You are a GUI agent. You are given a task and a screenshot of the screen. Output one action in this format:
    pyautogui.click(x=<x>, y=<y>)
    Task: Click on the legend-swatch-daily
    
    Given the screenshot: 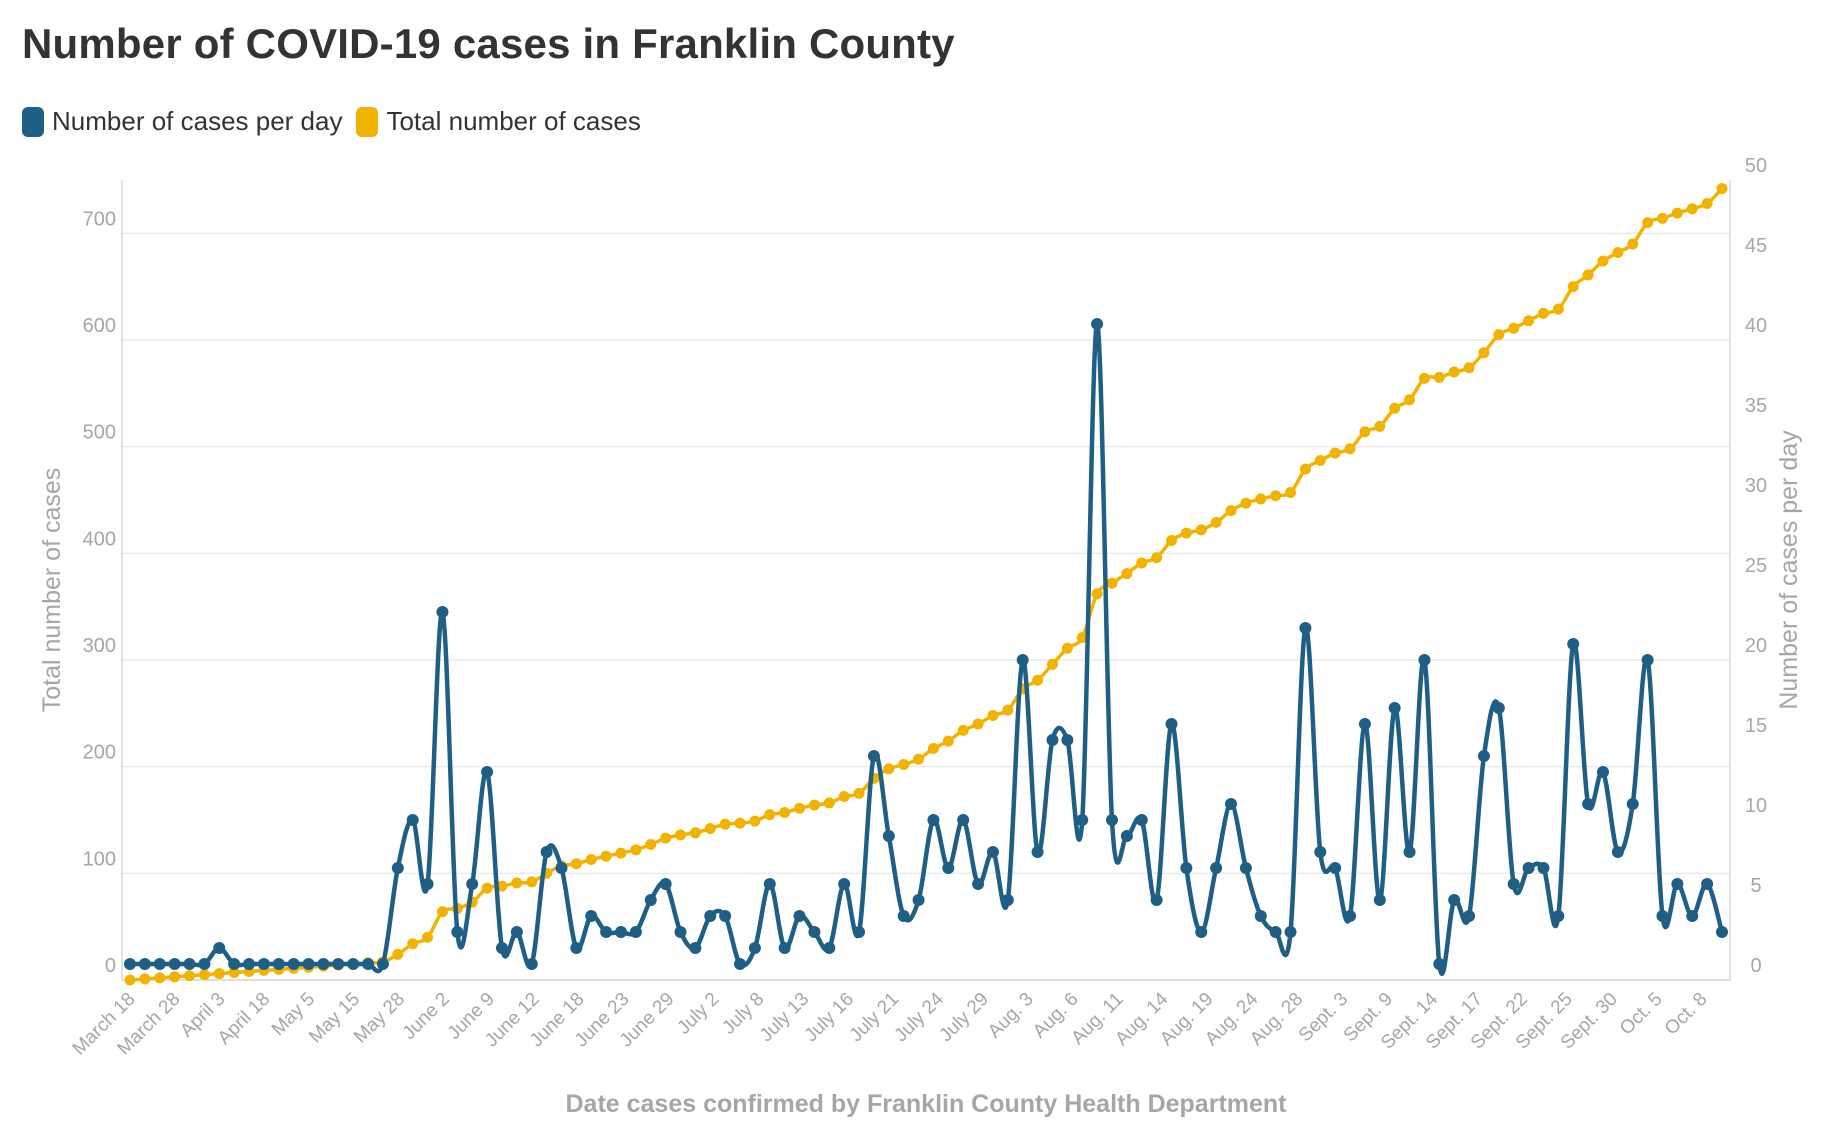 What is the action you would take?
    pyautogui.click(x=33, y=121)
    